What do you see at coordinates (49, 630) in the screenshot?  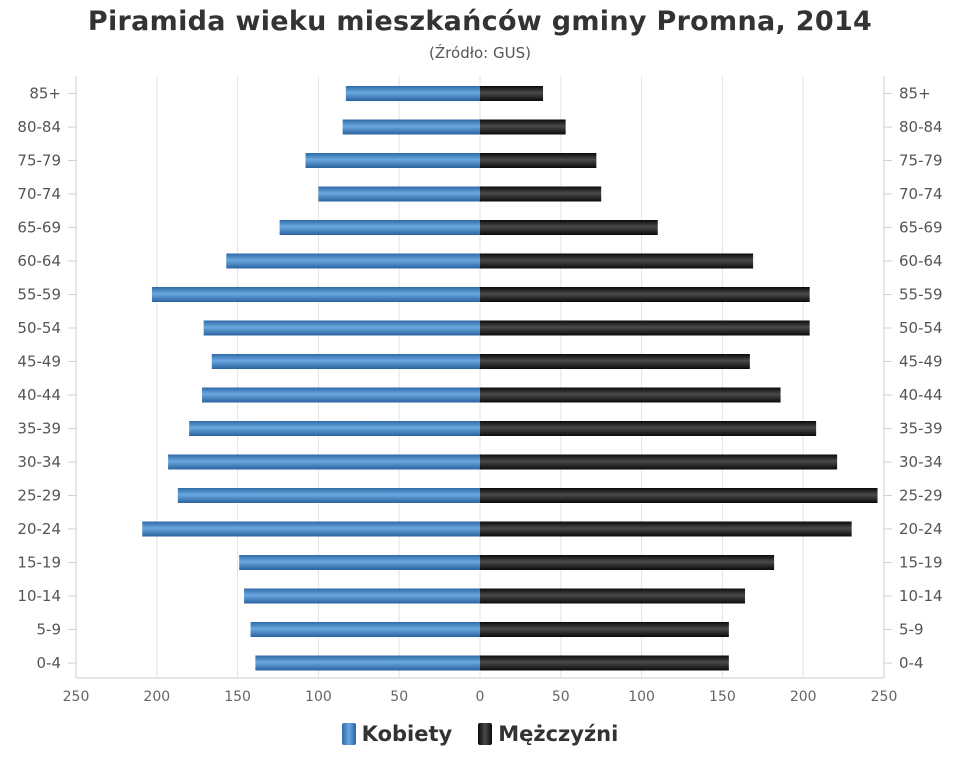 I see `y-tick-label-left: 5-9` at bounding box center [49, 630].